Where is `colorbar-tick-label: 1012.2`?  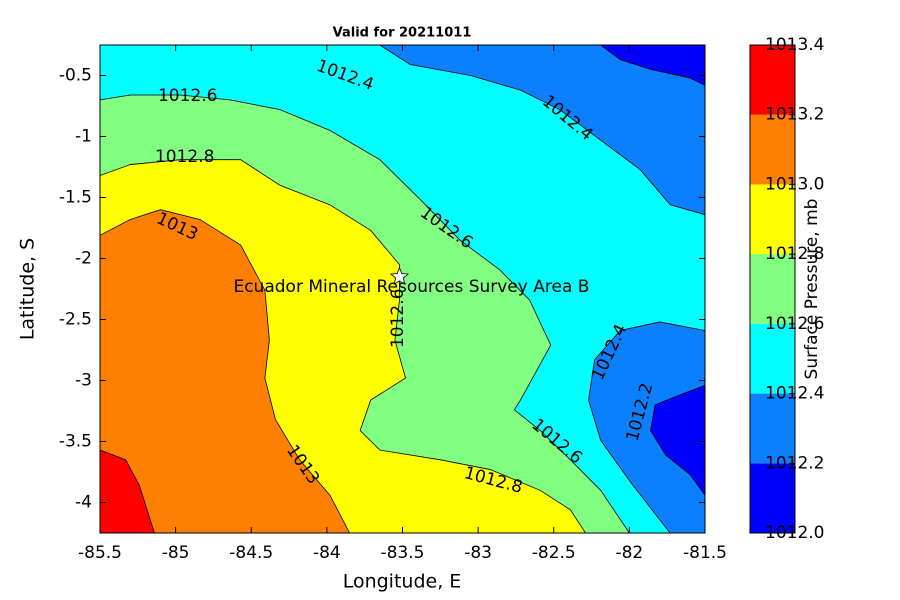 colorbar-tick-label: 1012.2 is located at coordinates (794, 463).